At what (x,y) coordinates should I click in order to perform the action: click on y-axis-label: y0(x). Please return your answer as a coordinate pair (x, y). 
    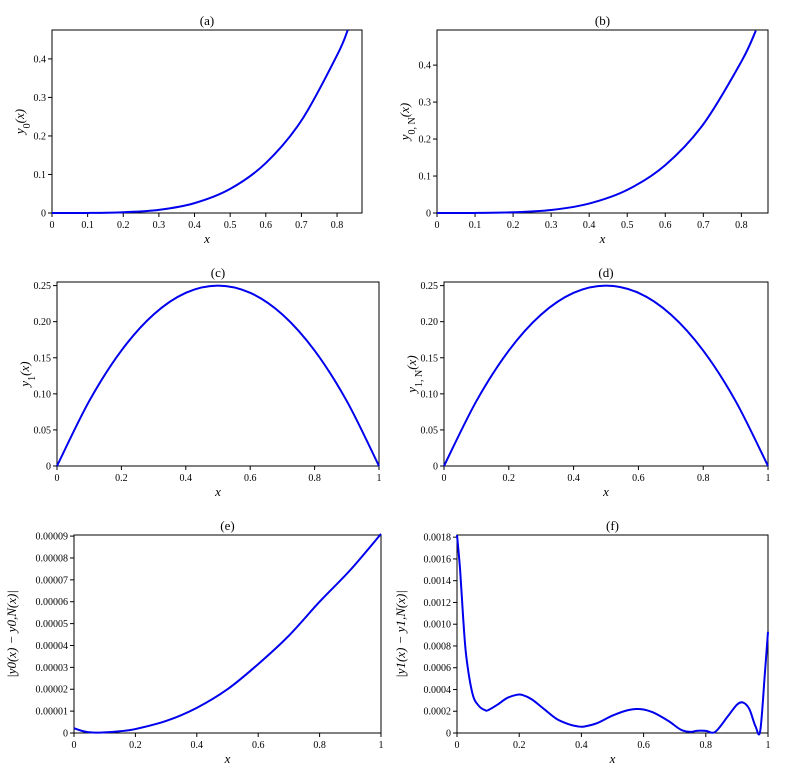
    Looking at the image, I should click on (22, 122).